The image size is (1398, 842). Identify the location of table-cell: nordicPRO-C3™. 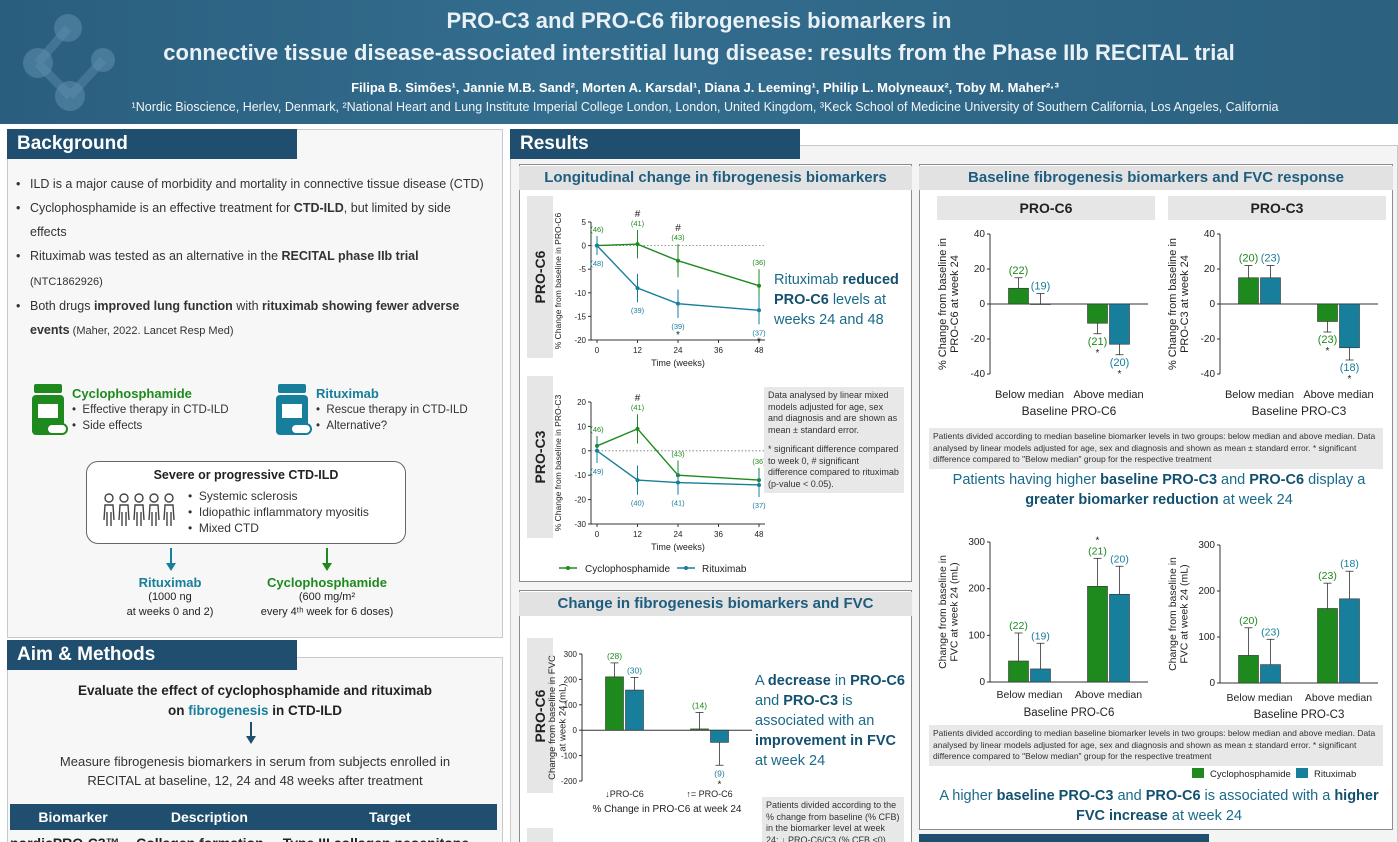
(73, 836).